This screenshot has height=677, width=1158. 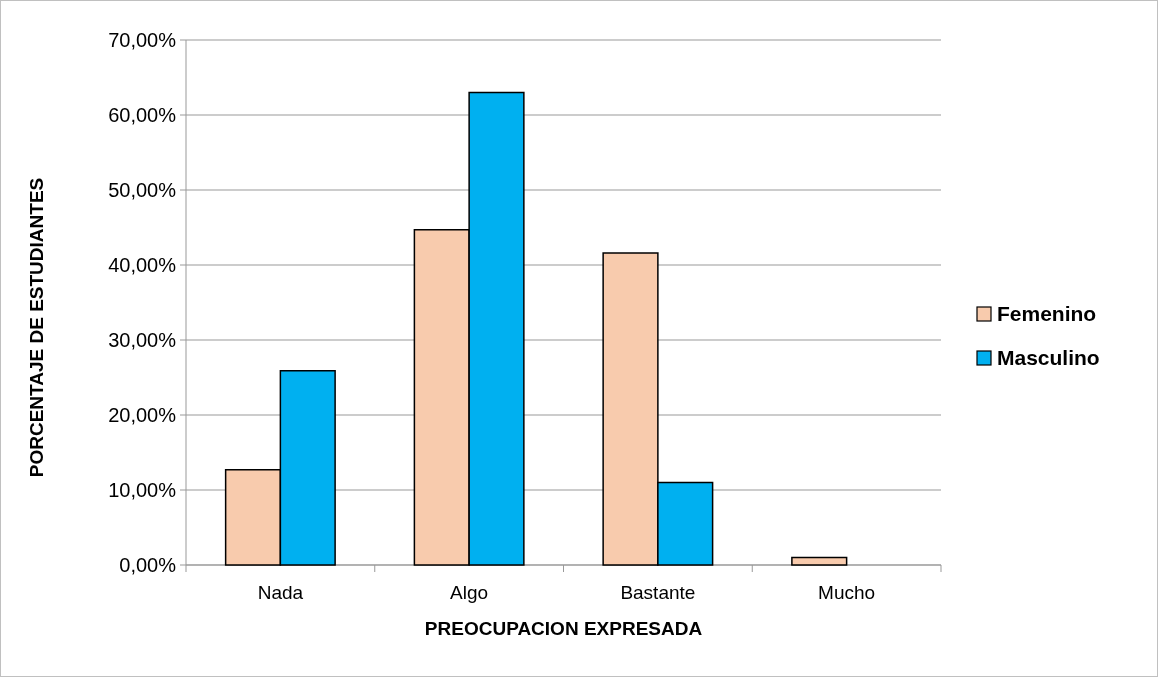 I want to click on x-axis-title: PREOCUPACION EXPRESADA, so click(x=563, y=628).